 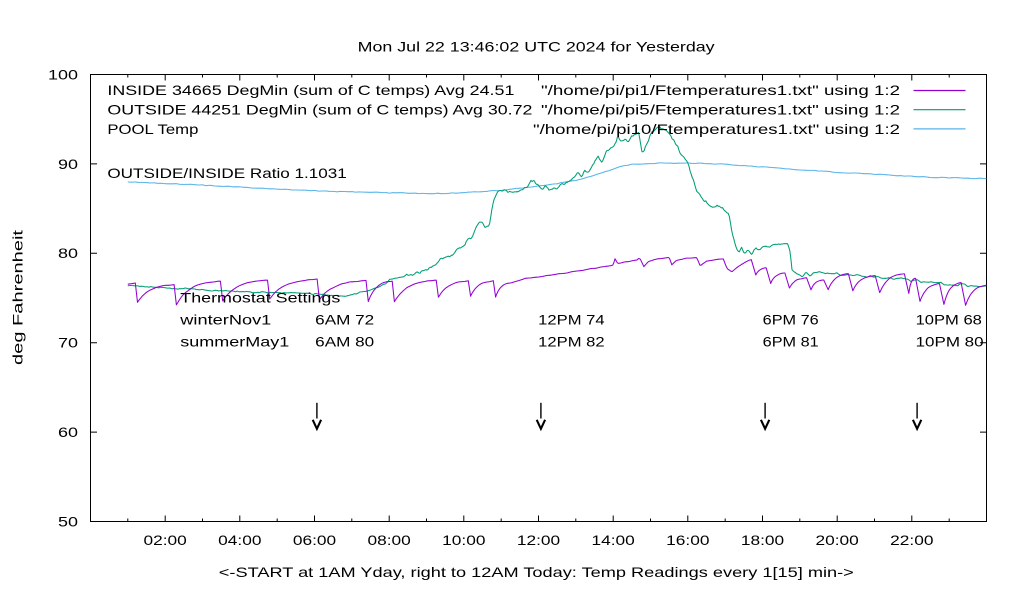 I want to click on svg-text: 70, so click(x=68, y=343).